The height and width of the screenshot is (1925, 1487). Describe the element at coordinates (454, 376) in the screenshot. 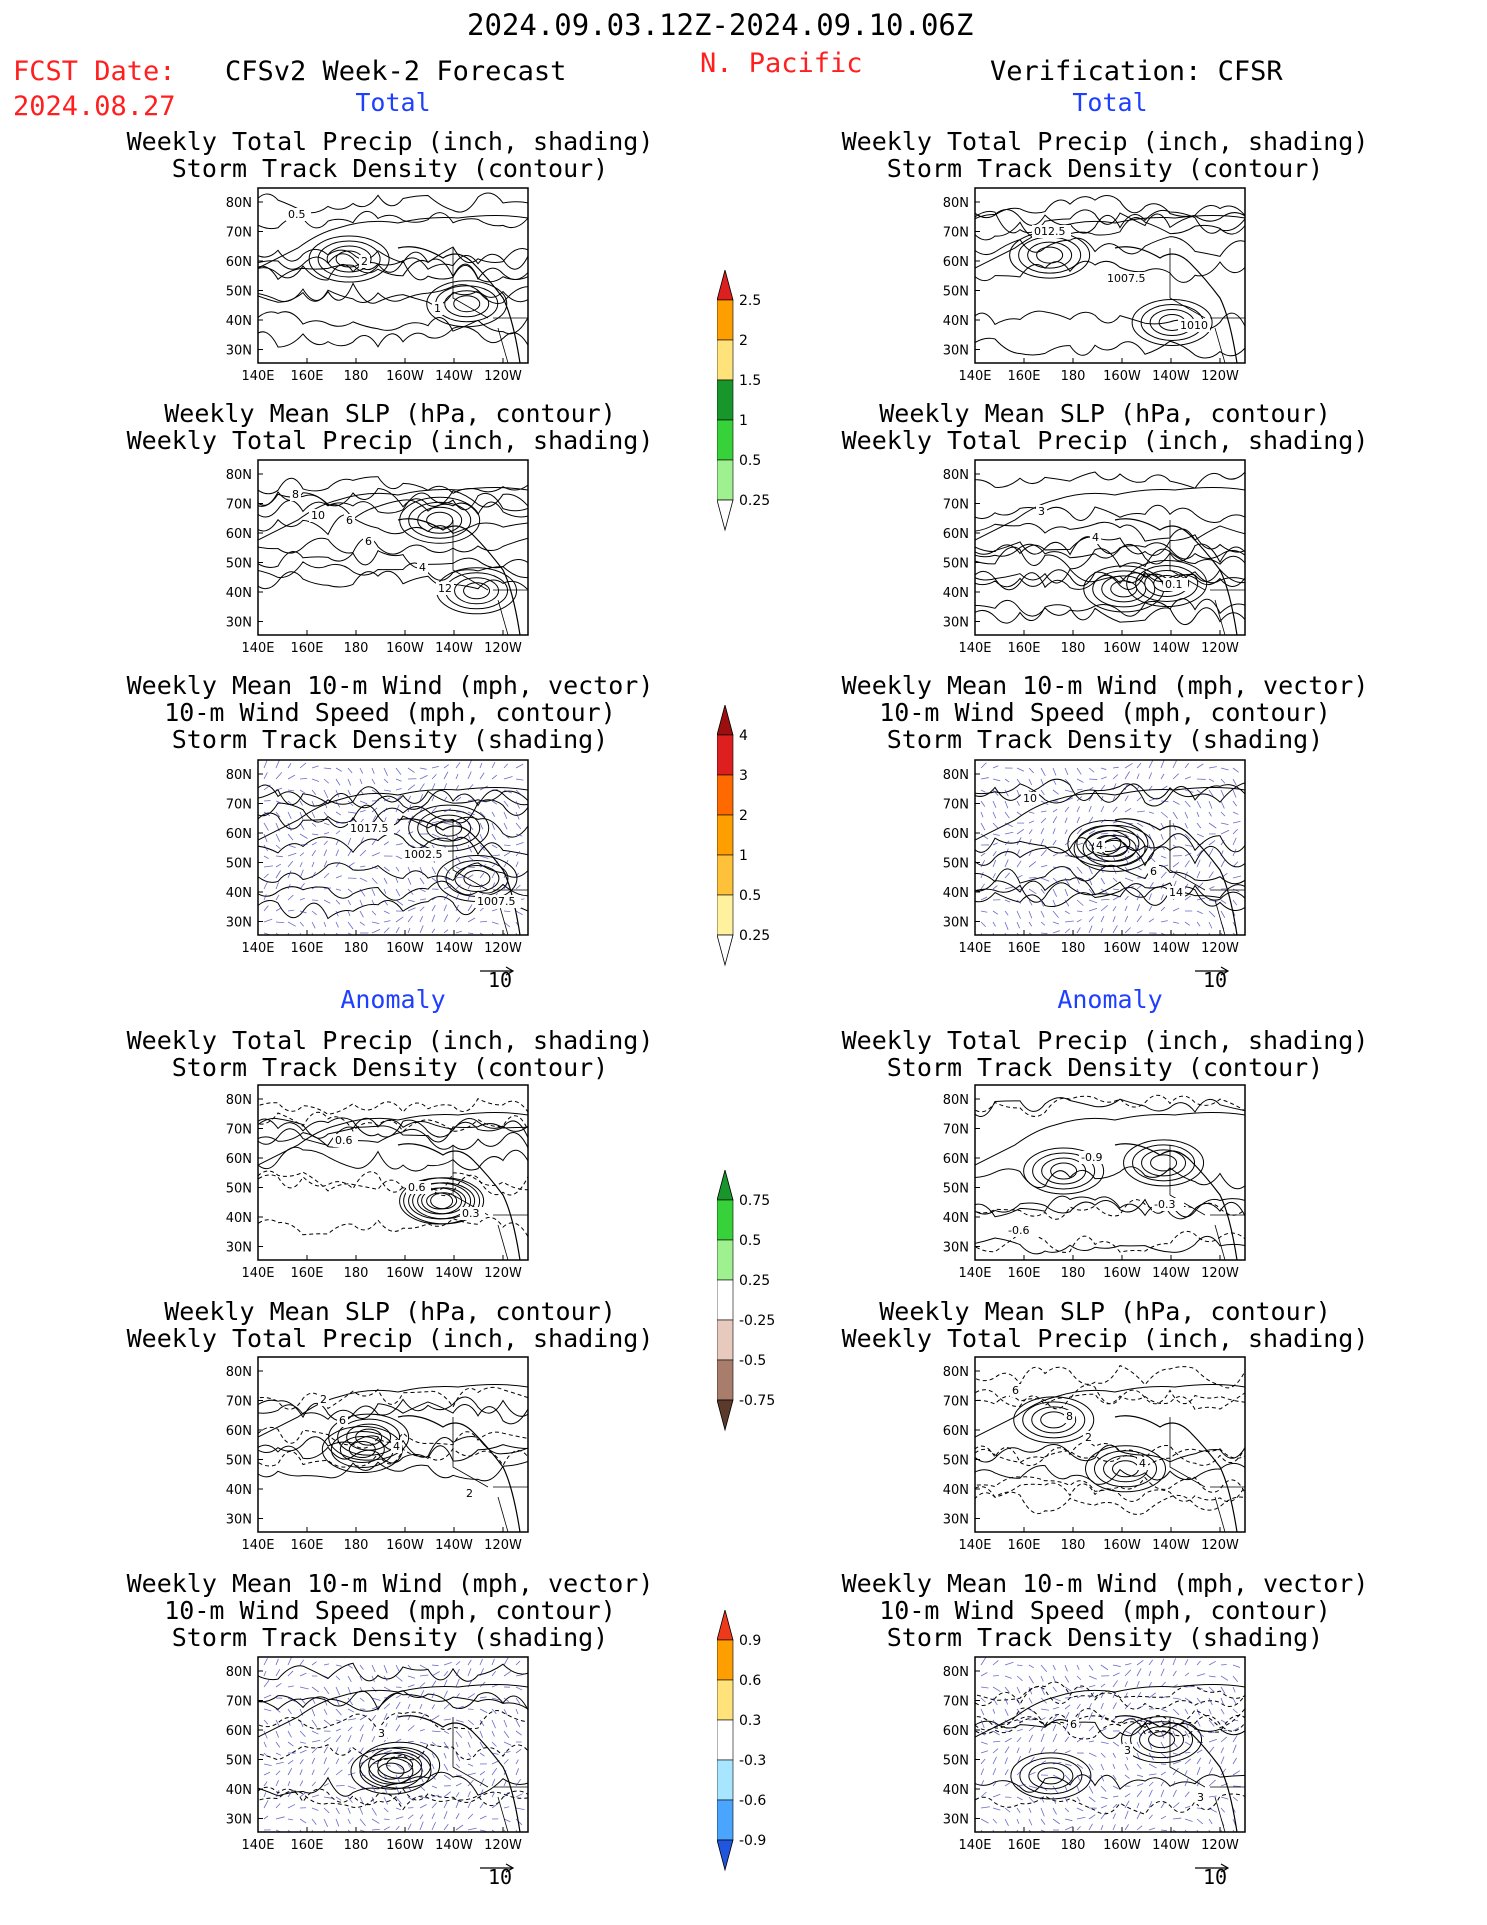

I see `lon-label: 140W` at that location.